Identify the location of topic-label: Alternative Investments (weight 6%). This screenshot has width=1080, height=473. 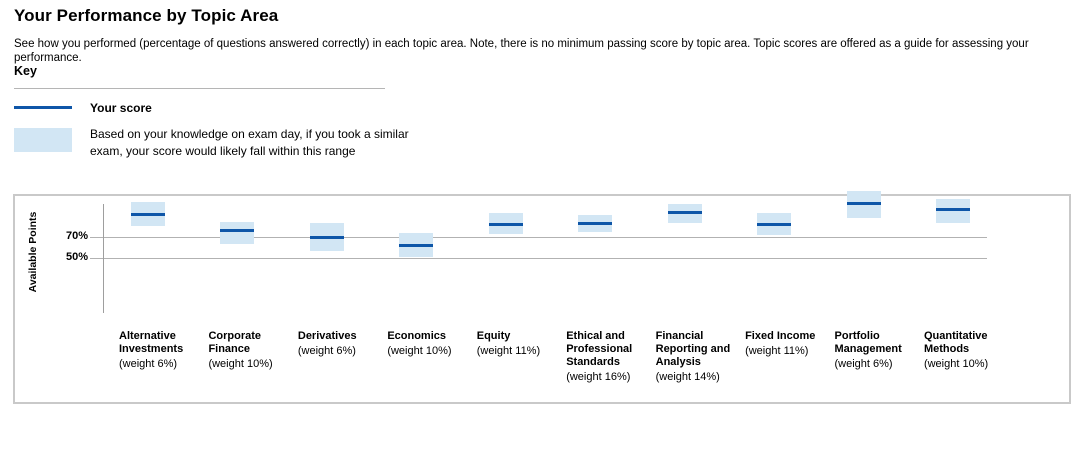
(160, 350).